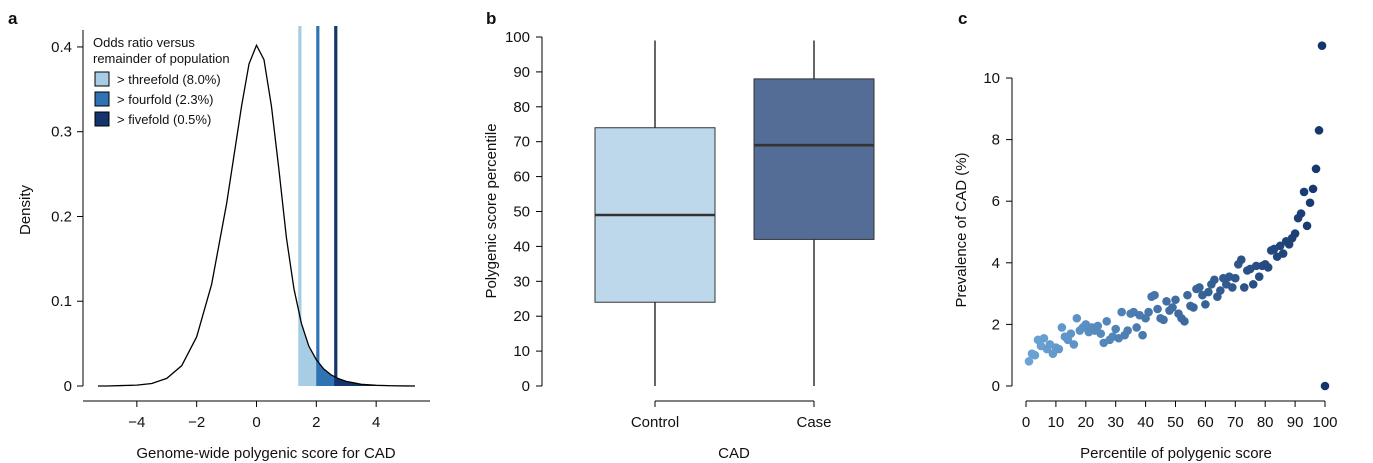 The width and height of the screenshot is (1373, 463). Describe the element at coordinates (814, 159) in the screenshot. I see `box-case` at that location.